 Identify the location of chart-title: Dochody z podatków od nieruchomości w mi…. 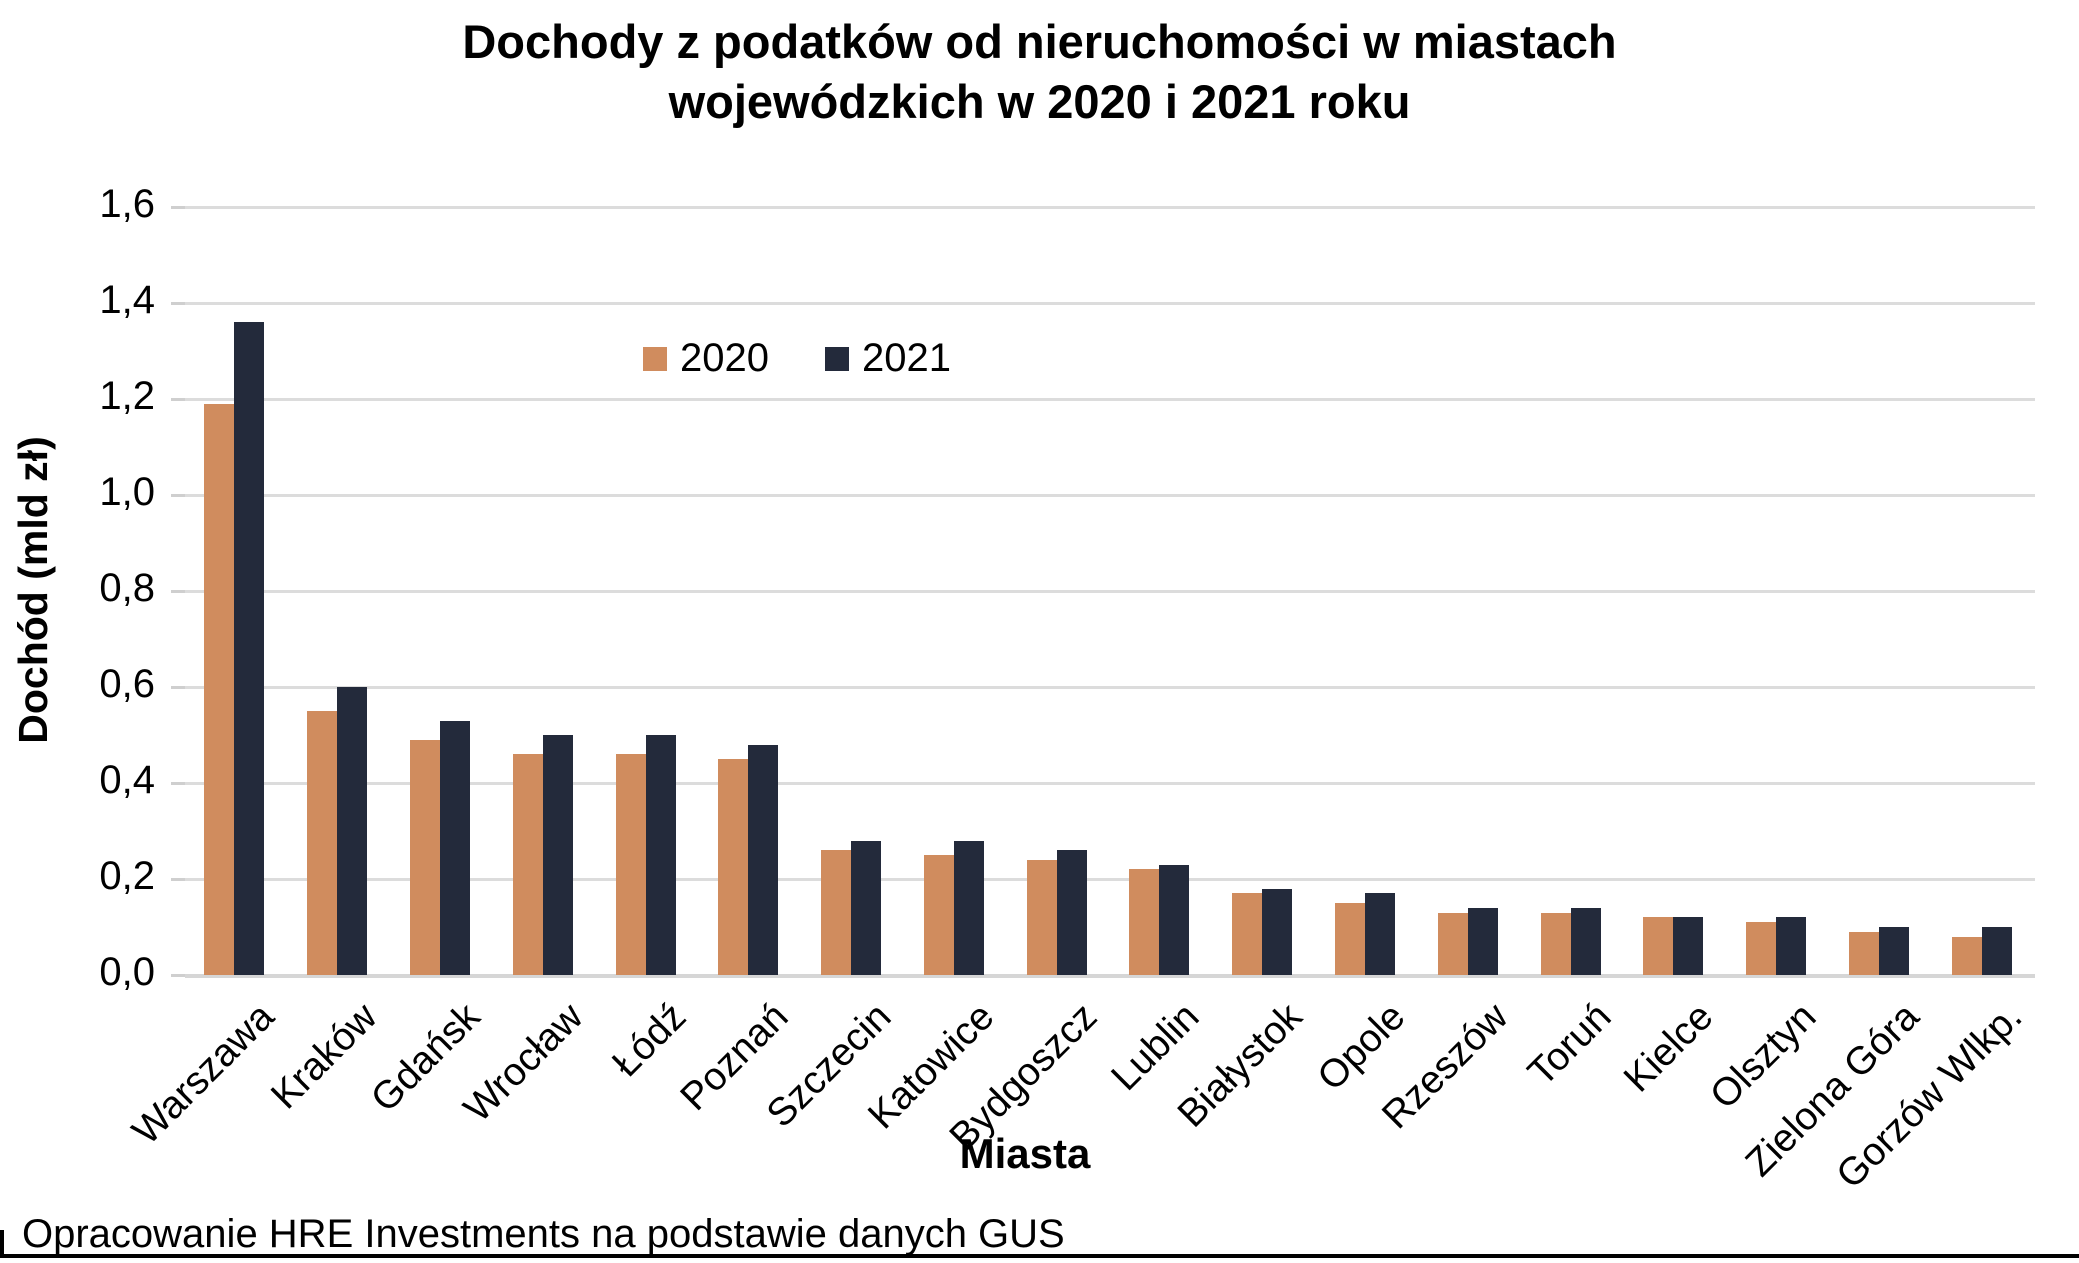
(1039, 72).